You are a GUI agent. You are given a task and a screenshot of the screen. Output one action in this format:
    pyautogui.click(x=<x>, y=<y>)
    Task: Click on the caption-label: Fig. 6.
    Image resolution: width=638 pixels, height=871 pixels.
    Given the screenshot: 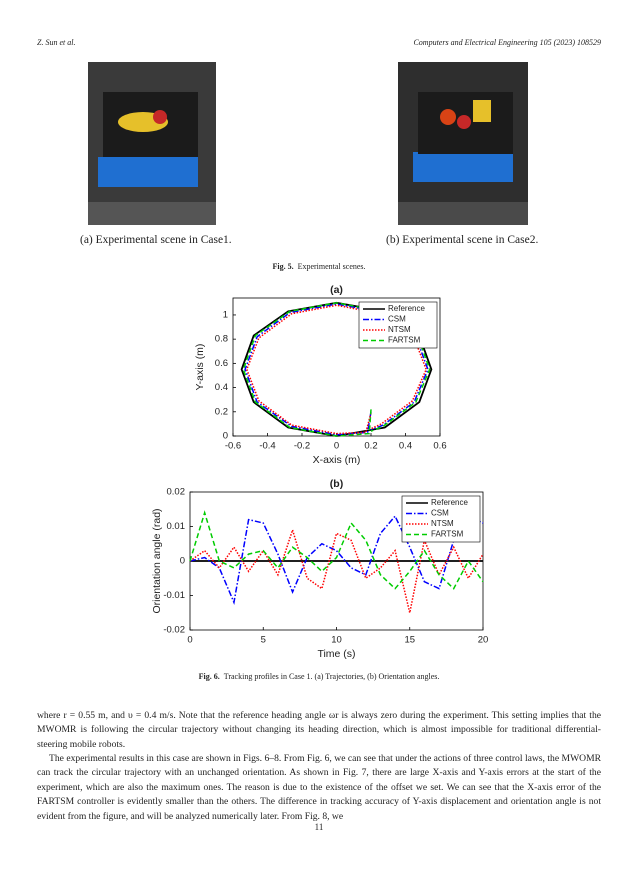 What is the action you would take?
    pyautogui.click(x=209, y=676)
    